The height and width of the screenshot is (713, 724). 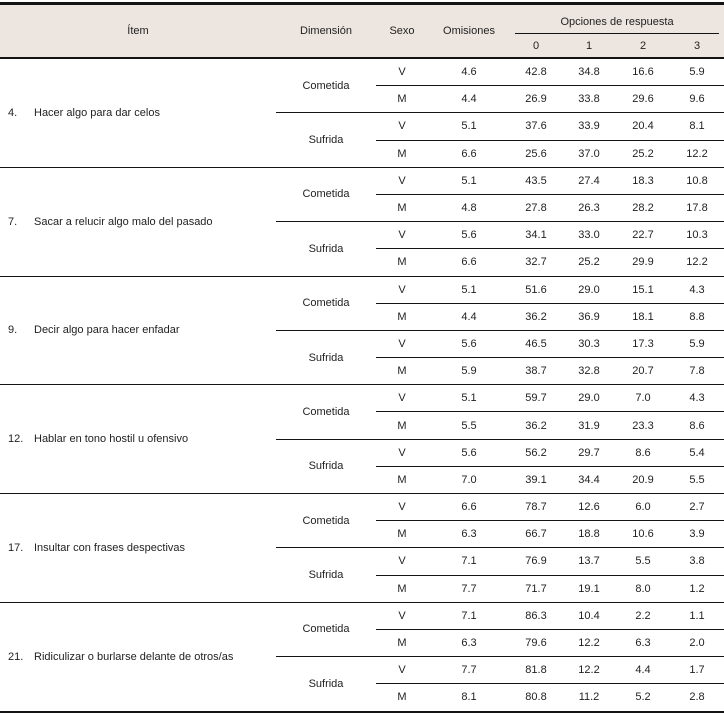 What do you see at coordinates (697, 45) in the screenshot?
I see `column-header-option-3: 3` at bounding box center [697, 45].